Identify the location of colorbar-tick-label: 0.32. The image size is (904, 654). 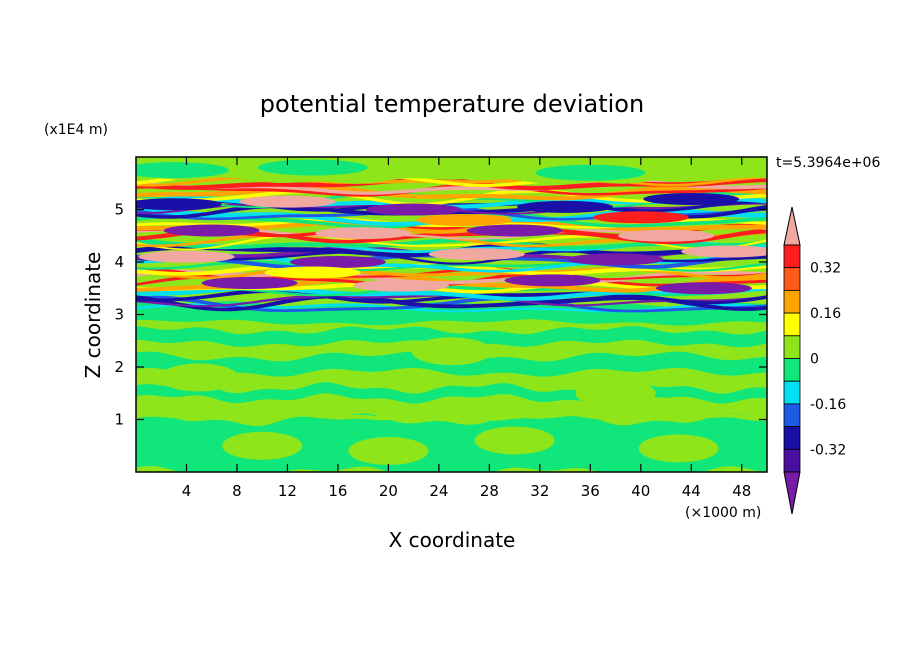
(825, 269).